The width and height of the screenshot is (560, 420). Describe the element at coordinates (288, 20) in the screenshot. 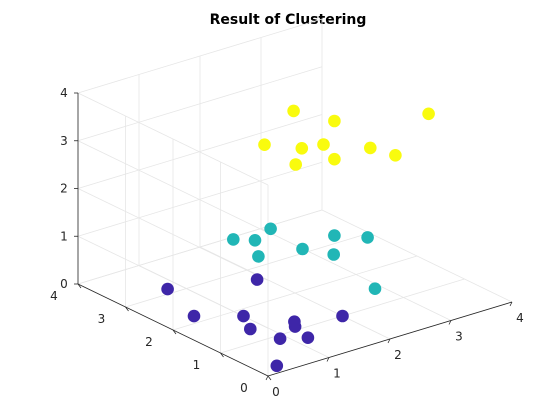

I see `chart-title: Result of Clustering` at that location.